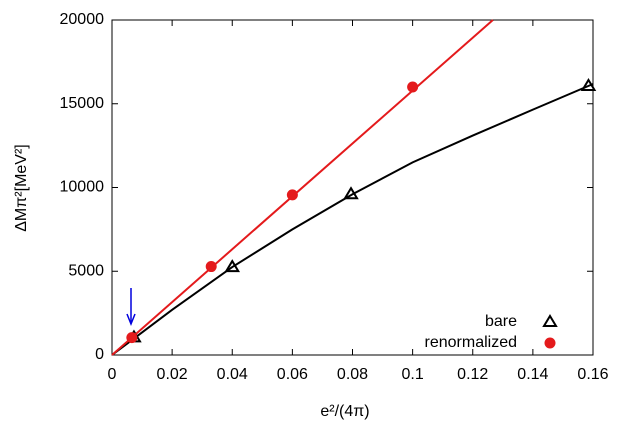 This screenshot has width=629, height=437. I want to click on y-tick-label: 20000, so click(82, 19).